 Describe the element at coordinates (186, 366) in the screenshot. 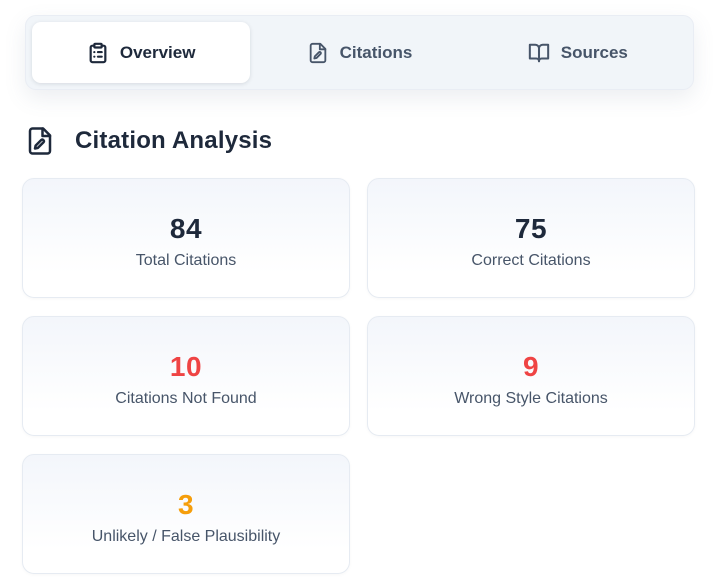

I see `stat-value: 10` at that location.